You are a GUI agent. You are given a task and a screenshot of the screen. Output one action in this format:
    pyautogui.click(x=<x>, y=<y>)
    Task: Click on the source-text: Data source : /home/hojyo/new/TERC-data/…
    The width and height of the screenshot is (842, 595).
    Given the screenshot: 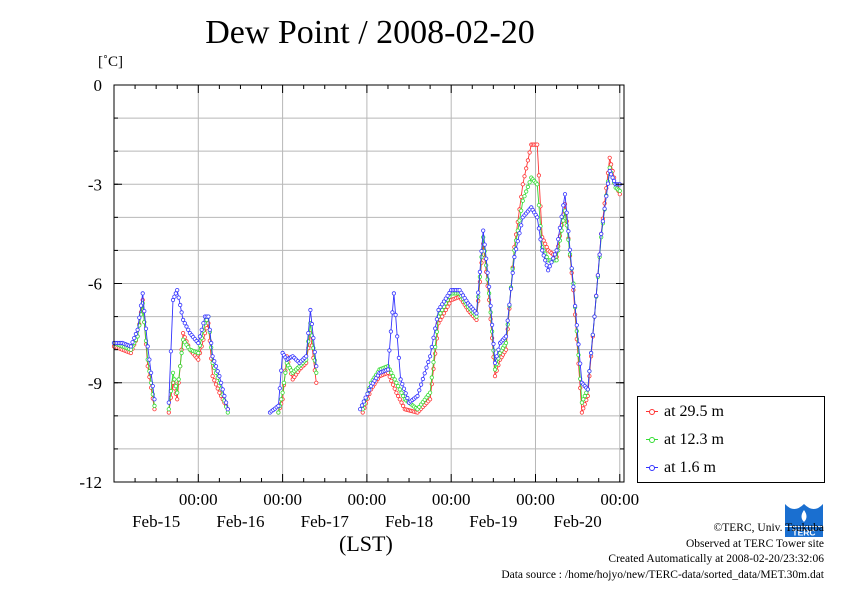 What is the action you would take?
    pyautogui.click(x=662, y=574)
    